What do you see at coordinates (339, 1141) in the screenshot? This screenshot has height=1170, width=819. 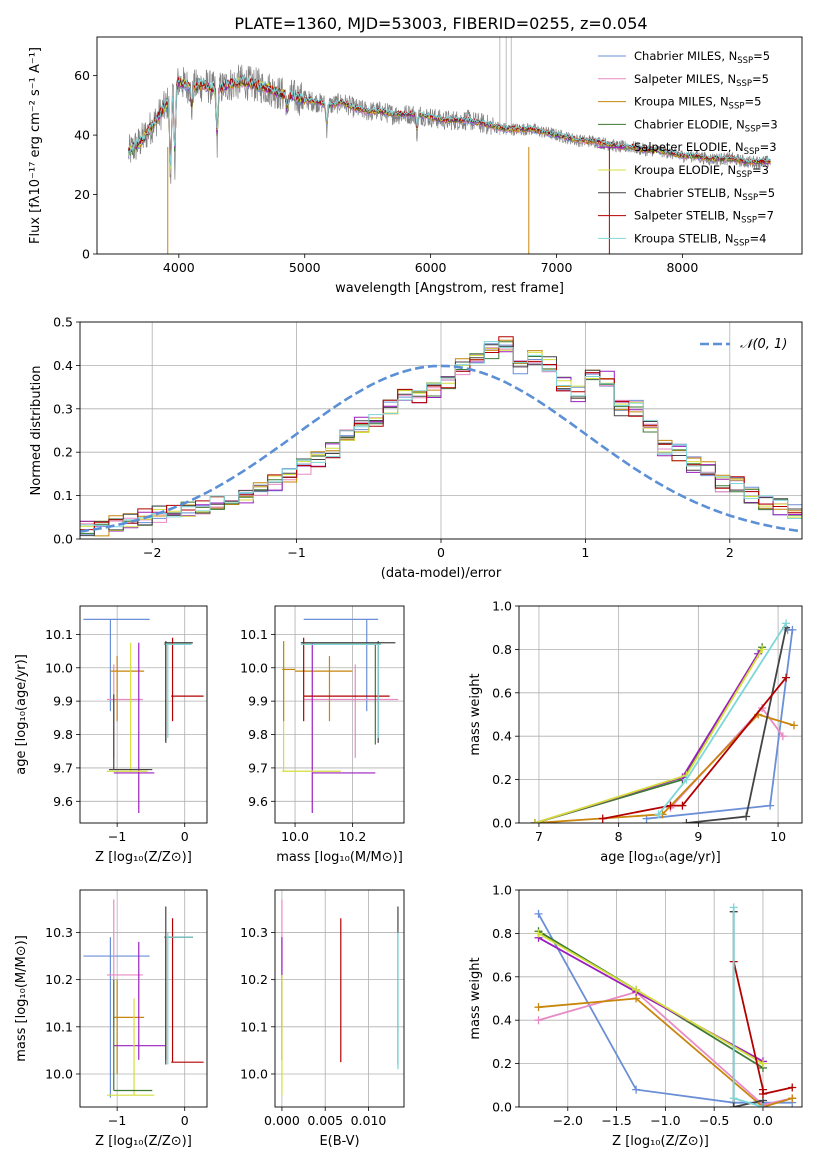 I see `x-axis-label: E(B-V)` at bounding box center [339, 1141].